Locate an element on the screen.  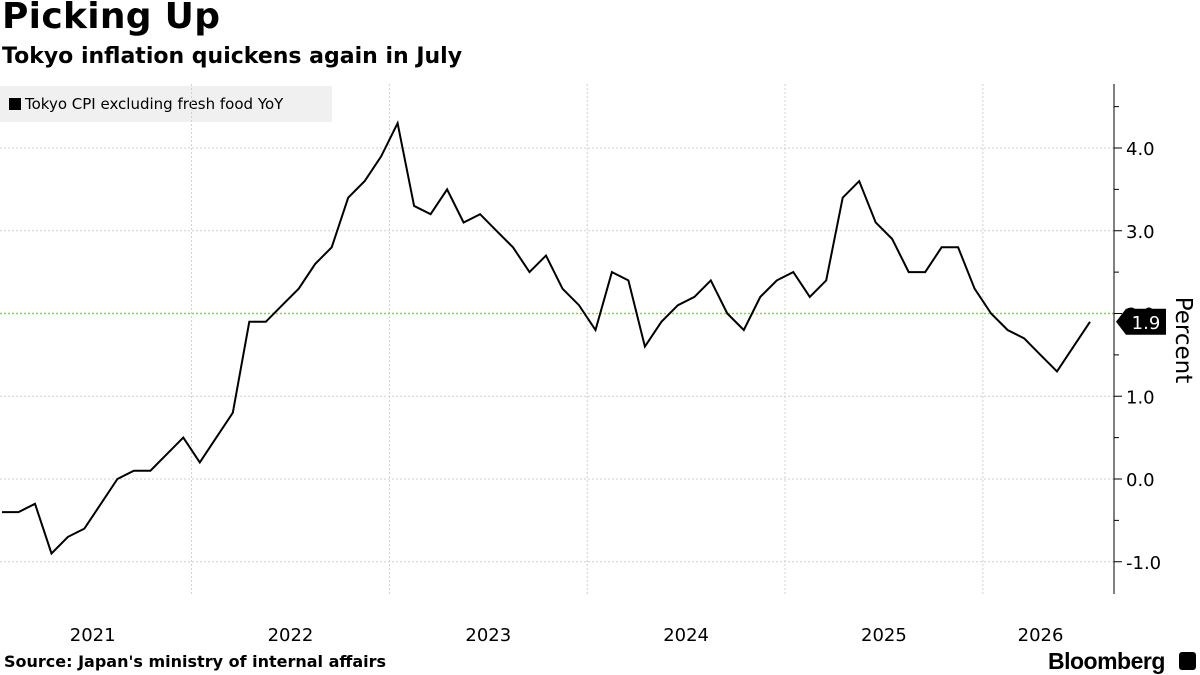
x-tick-label: 2024 is located at coordinates (686, 635).